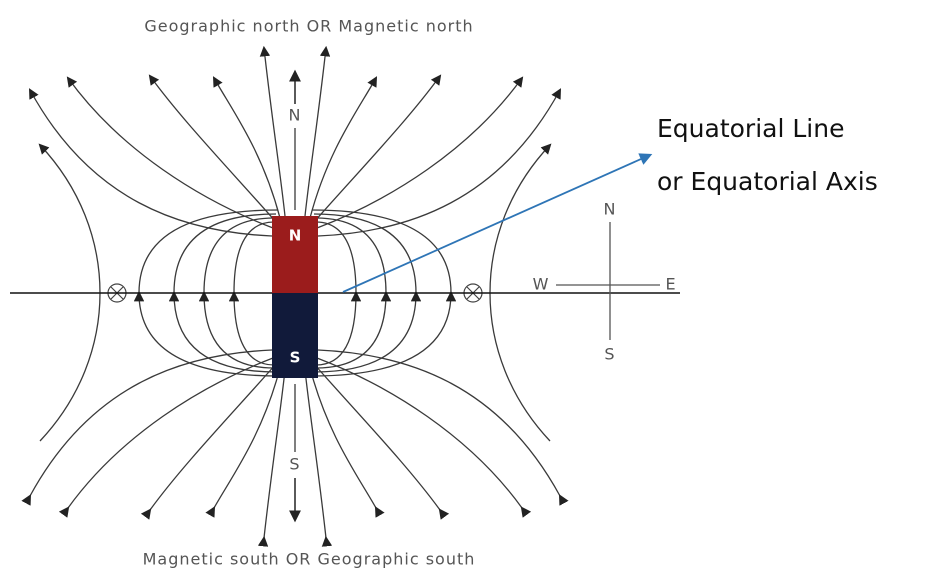 The width and height of the screenshot is (928, 573). I want to click on compass-south: S, so click(609, 354).